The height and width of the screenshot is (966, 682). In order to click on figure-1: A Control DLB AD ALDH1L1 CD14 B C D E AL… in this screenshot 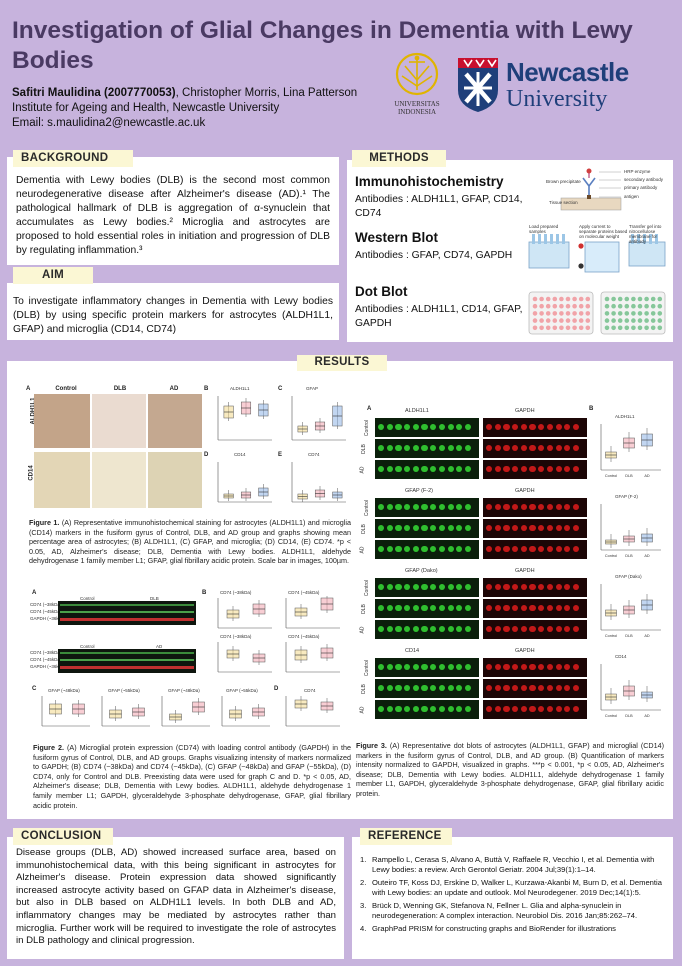, I will do `click(189, 447)`.